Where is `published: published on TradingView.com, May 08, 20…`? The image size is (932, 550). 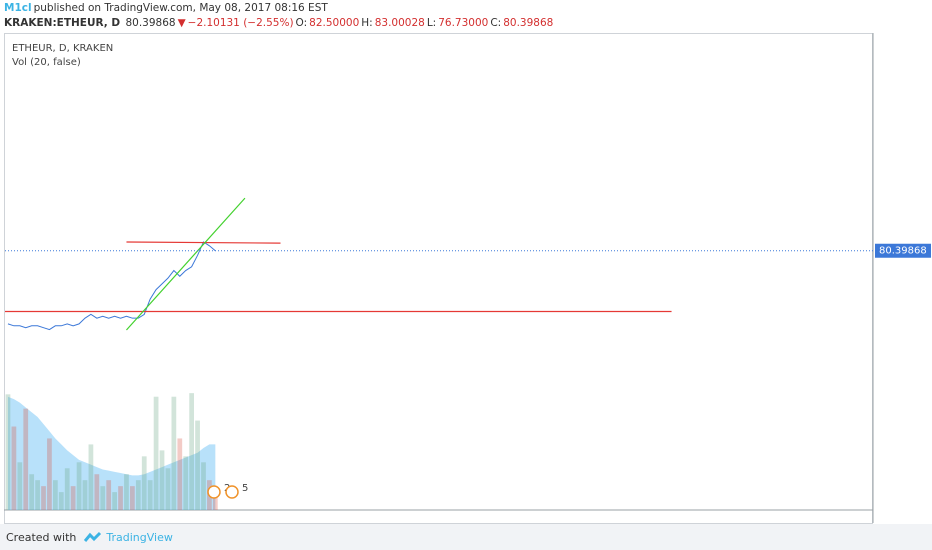
published: published on TradingView.com, May 08, 20… is located at coordinates (180, 8).